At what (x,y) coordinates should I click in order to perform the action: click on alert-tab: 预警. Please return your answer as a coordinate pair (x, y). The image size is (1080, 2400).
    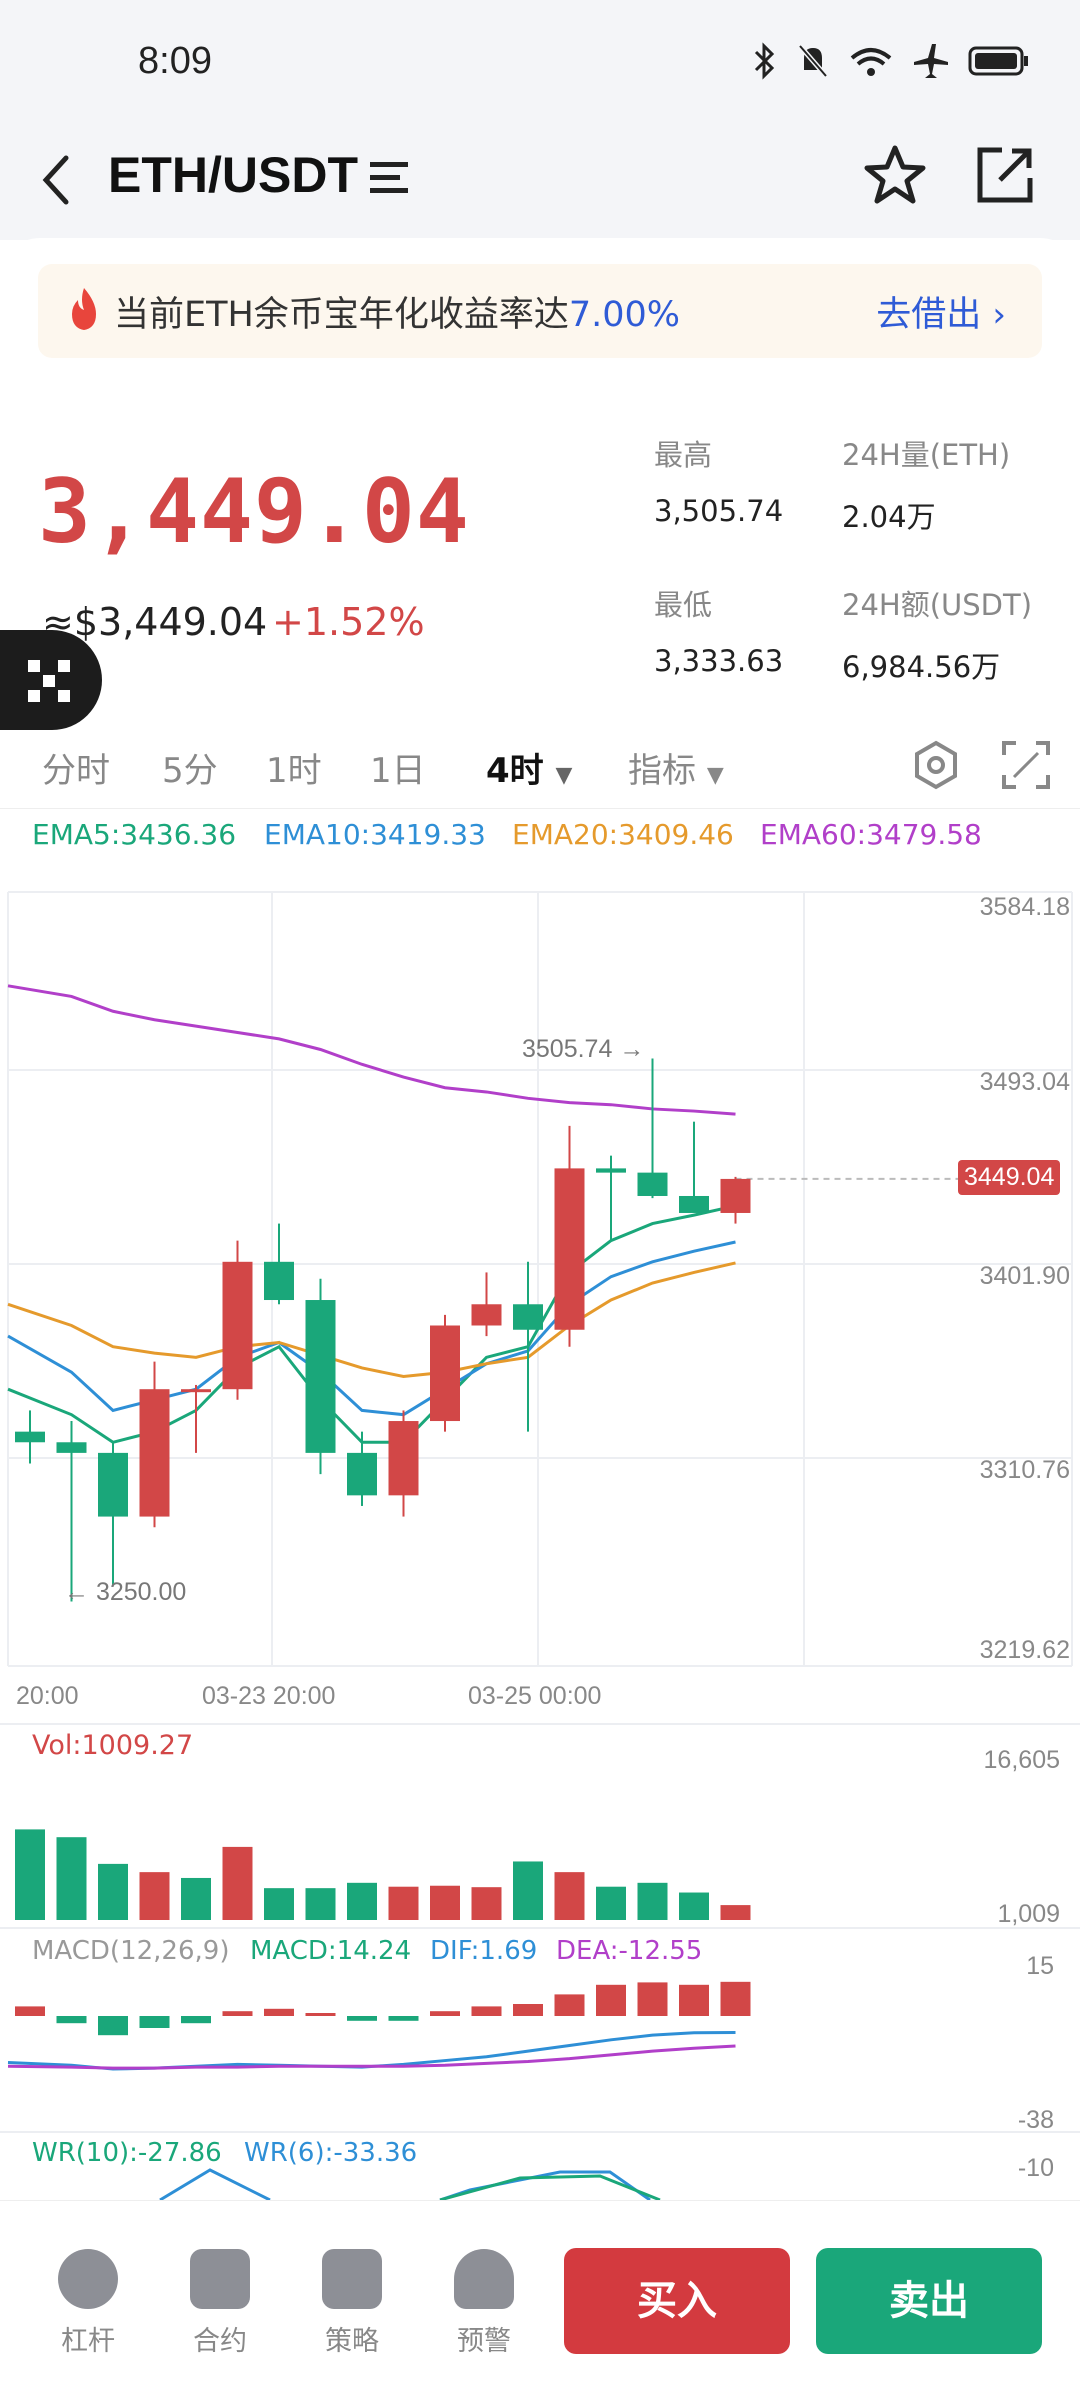
    Looking at the image, I should click on (484, 2303).